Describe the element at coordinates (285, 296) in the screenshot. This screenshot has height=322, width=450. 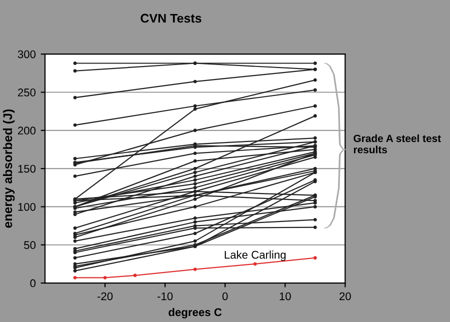
I see `x-tick-label: 10` at that location.